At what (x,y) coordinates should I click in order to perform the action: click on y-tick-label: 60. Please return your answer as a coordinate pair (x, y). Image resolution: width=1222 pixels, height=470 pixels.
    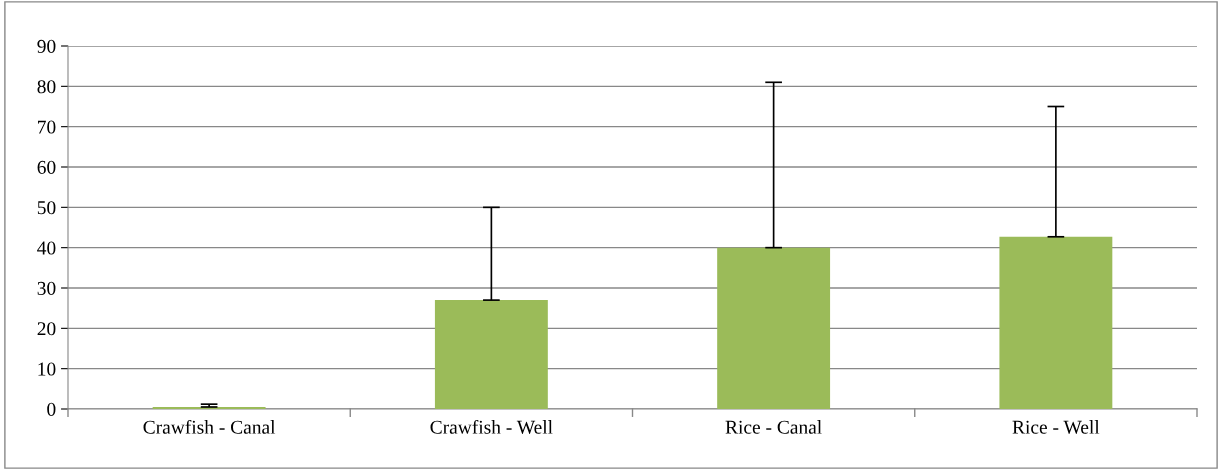
    Looking at the image, I should click on (46, 167).